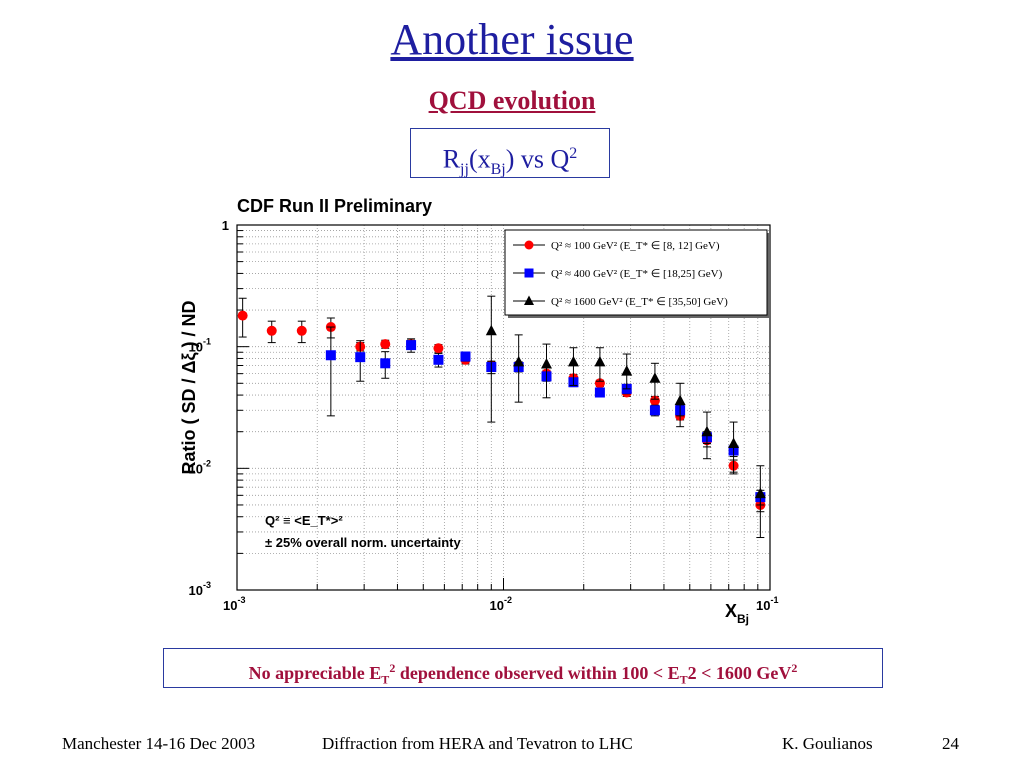 The image size is (1024, 768). What do you see at coordinates (739, 673) in the screenshot?
I see `note-part-c: 2 < 1600 GeV` at bounding box center [739, 673].